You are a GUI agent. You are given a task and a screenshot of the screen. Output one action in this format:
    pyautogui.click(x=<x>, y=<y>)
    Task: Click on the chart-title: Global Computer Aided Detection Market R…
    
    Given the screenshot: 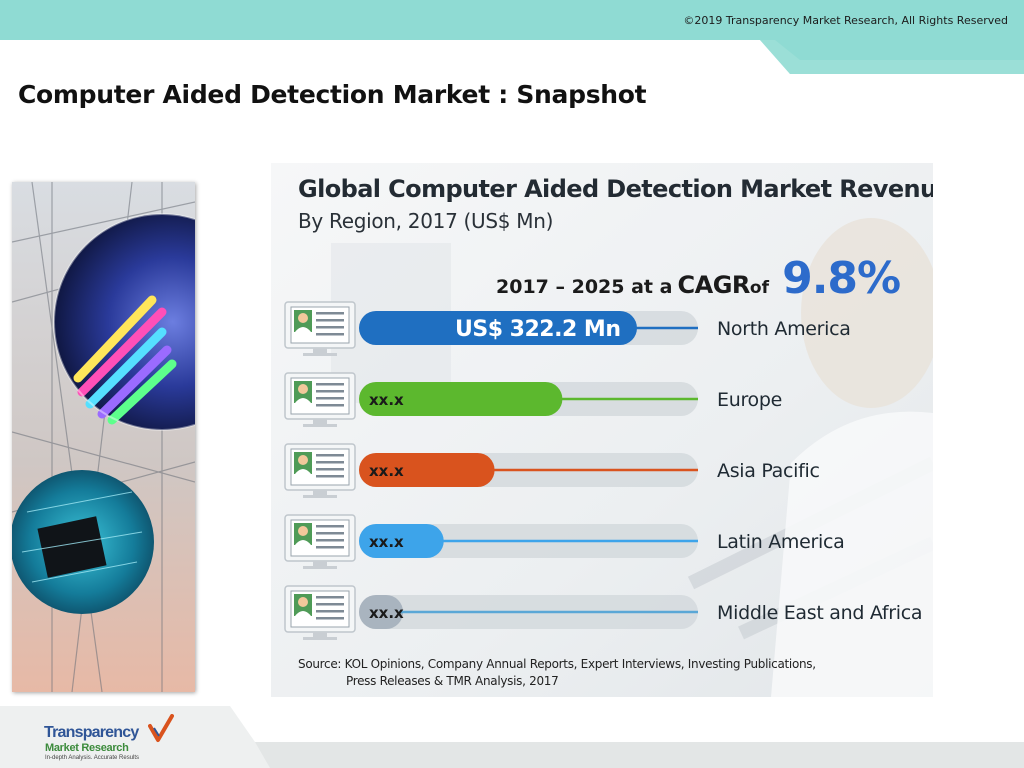 What is the action you would take?
    pyautogui.click(x=615, y=189)
    